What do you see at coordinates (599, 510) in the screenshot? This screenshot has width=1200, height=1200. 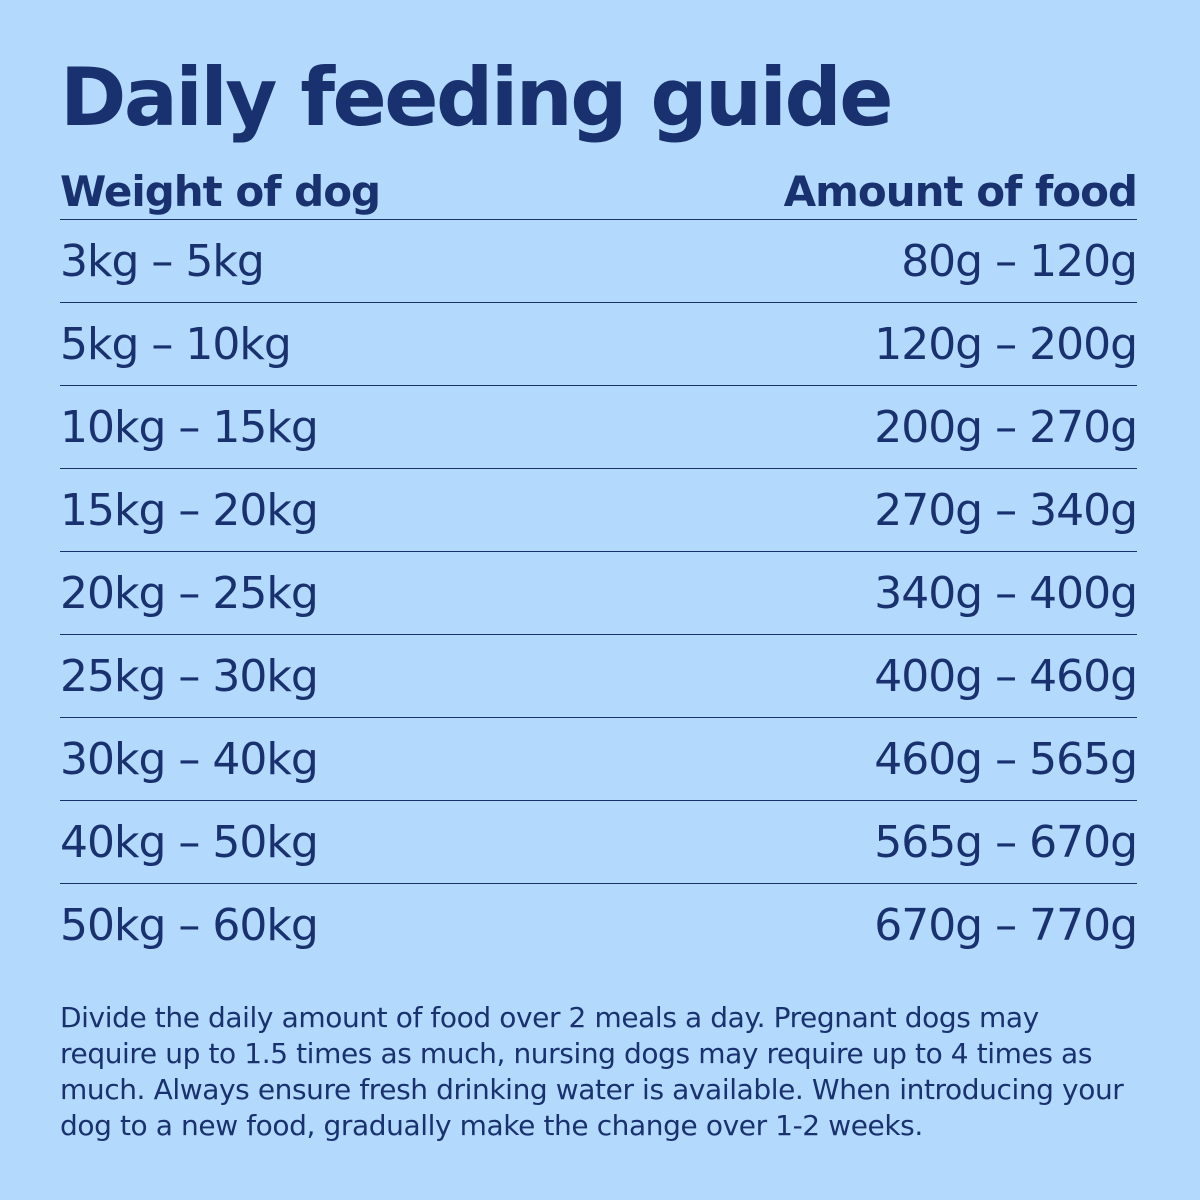 I see `table-row: 15kg – 20kg 270g – 340g` at bounding box center [599, 510].